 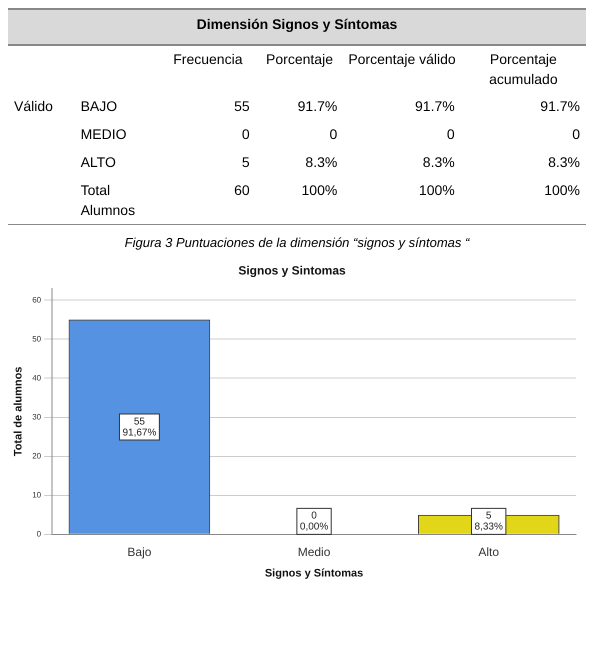 What do you see at coordinates (37, 339) in the screenshot?
I see `y-tick-label: 50` at bounding box center [37, 339].